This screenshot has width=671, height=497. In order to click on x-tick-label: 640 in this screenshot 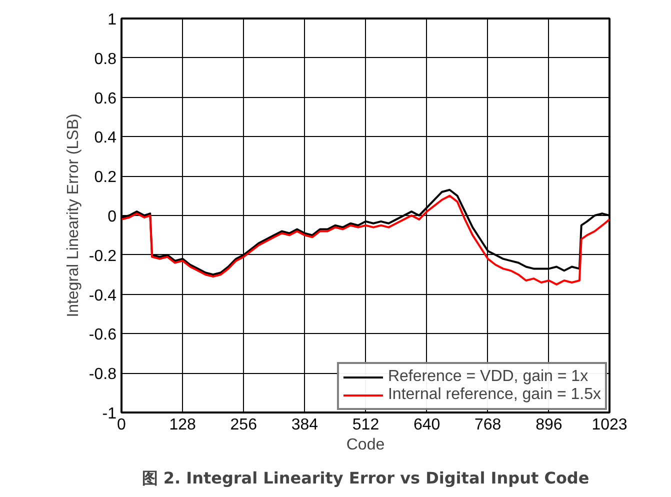, I will do `click(426, 425)`.